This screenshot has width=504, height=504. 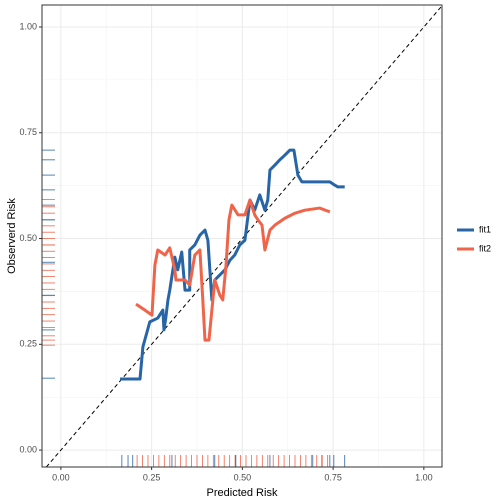 What do you see at coordinates (233, 270) in the screenshot?
I see `series-line` at bounding box center [233, 270].